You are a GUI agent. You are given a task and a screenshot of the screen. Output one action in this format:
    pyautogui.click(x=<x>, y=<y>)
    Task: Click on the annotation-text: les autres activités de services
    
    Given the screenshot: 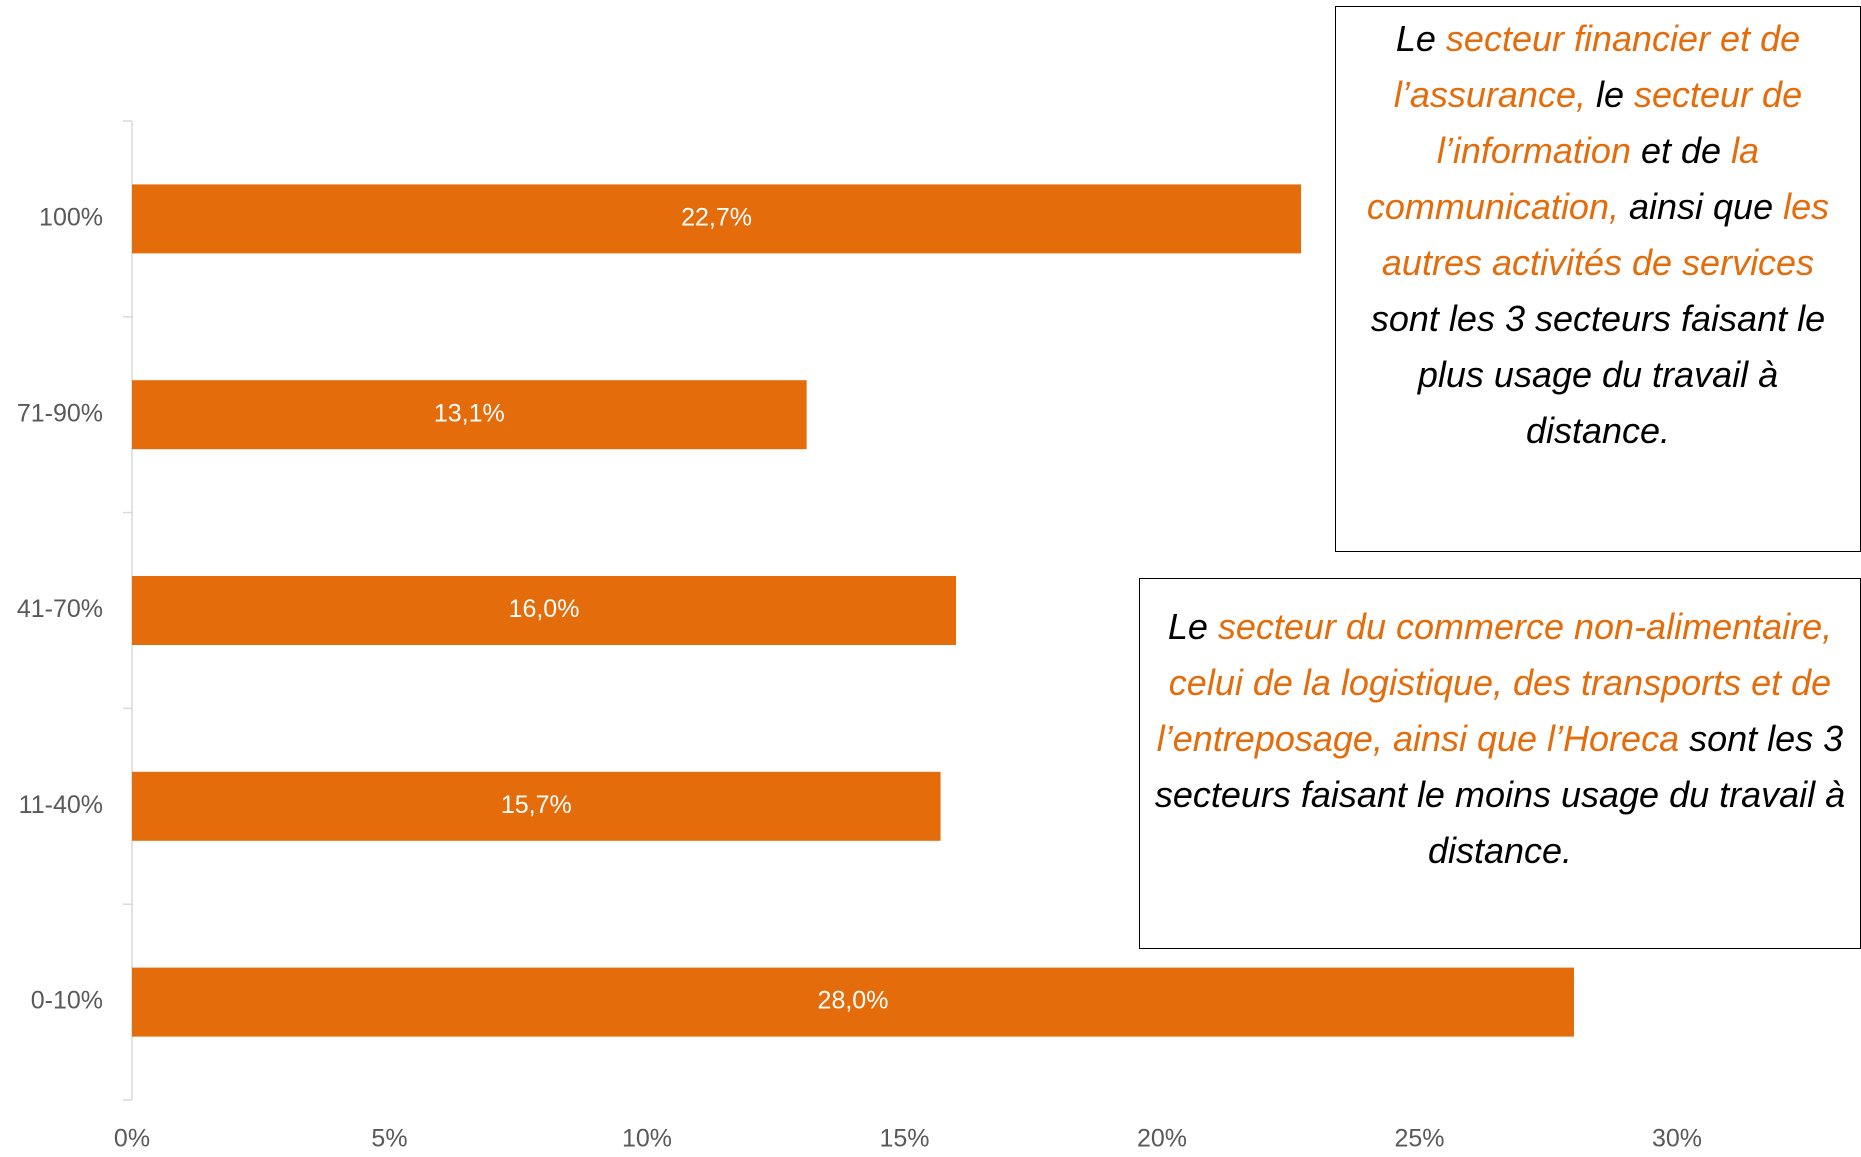 What is the action you would take?
    pyautogui.click(x=1605, y=234)
    